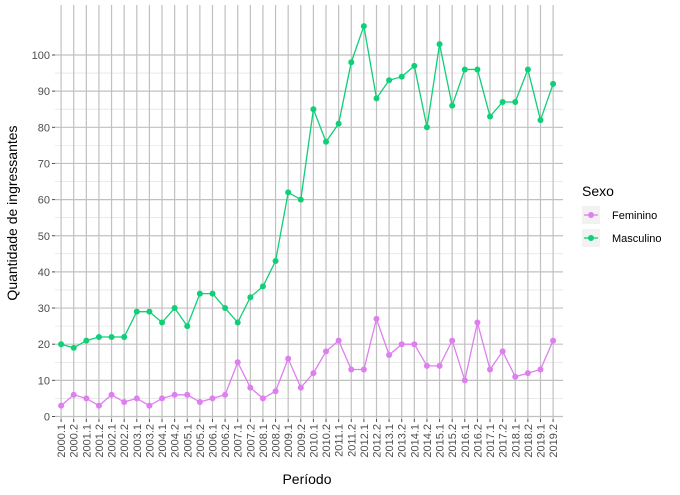 The width and height of the screenshot is (680, 495). I want to click on x-tick-label: 2004.2, so click(176, 441).